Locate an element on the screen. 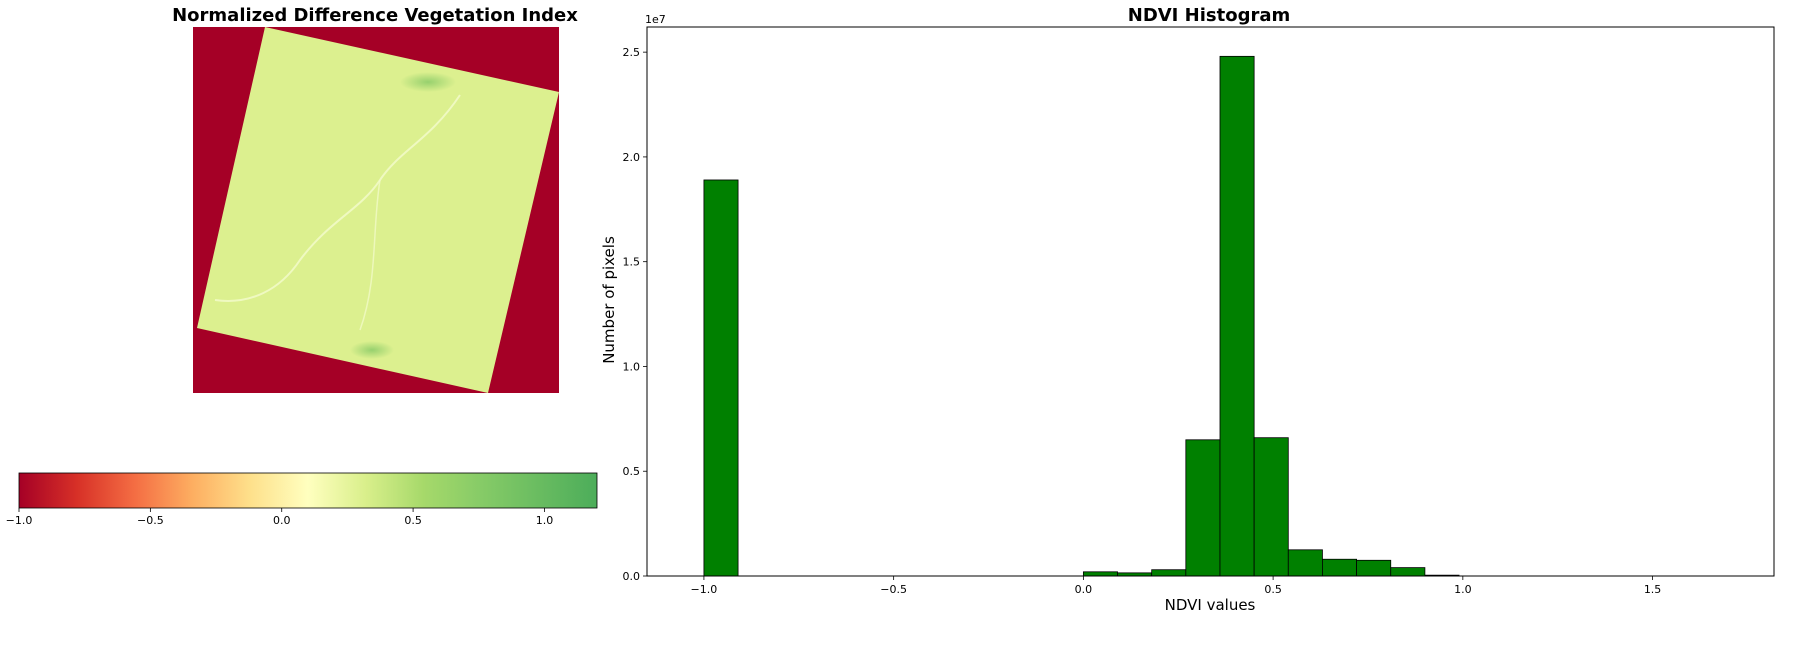 The image size is (1810, 654). colorbar: −1.0 −0.5 0.0 0.5 1.0 is located at coordinates (302, 499).